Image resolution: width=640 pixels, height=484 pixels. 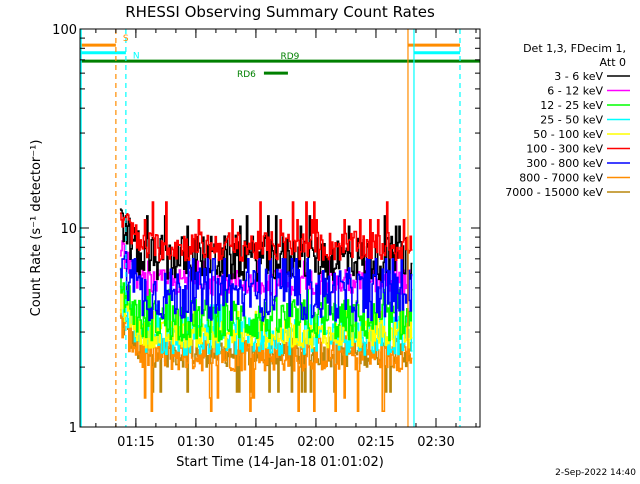 I want to click on legend-label-6: 300 - 800 keV, so click(x=564, y=163).